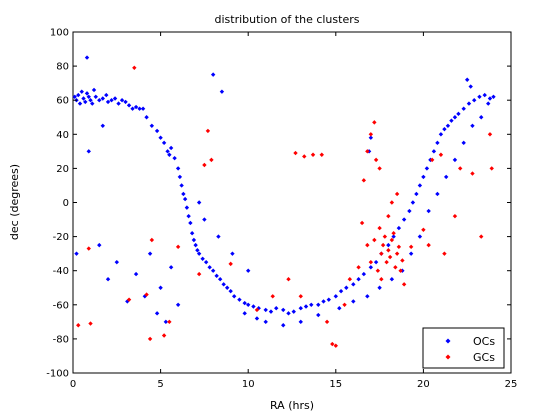 This screenshot has height=420, width=560. What do you see at coordinates (57, 204) in the screenshot?
I see `y-axis-tick-labels: -100 -80 -60 -40 -20 0 20 40 60 80 100` at bounding box center [57, 204].